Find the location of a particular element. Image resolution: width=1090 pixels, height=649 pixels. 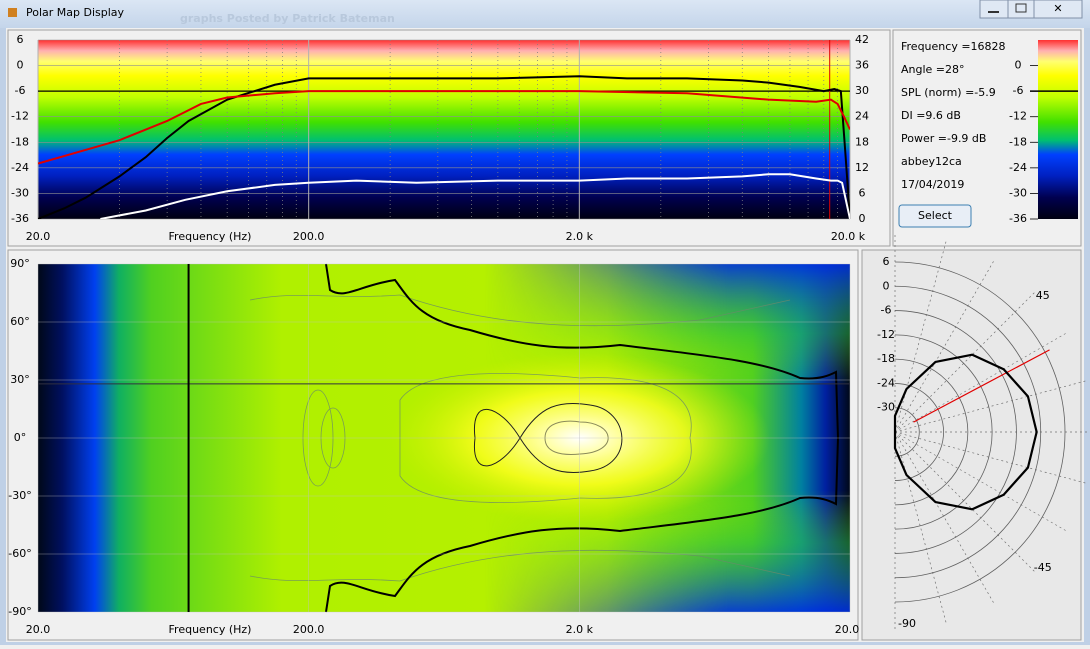

info-di: DI =9.6 dB is located at coordinates (931, 115).